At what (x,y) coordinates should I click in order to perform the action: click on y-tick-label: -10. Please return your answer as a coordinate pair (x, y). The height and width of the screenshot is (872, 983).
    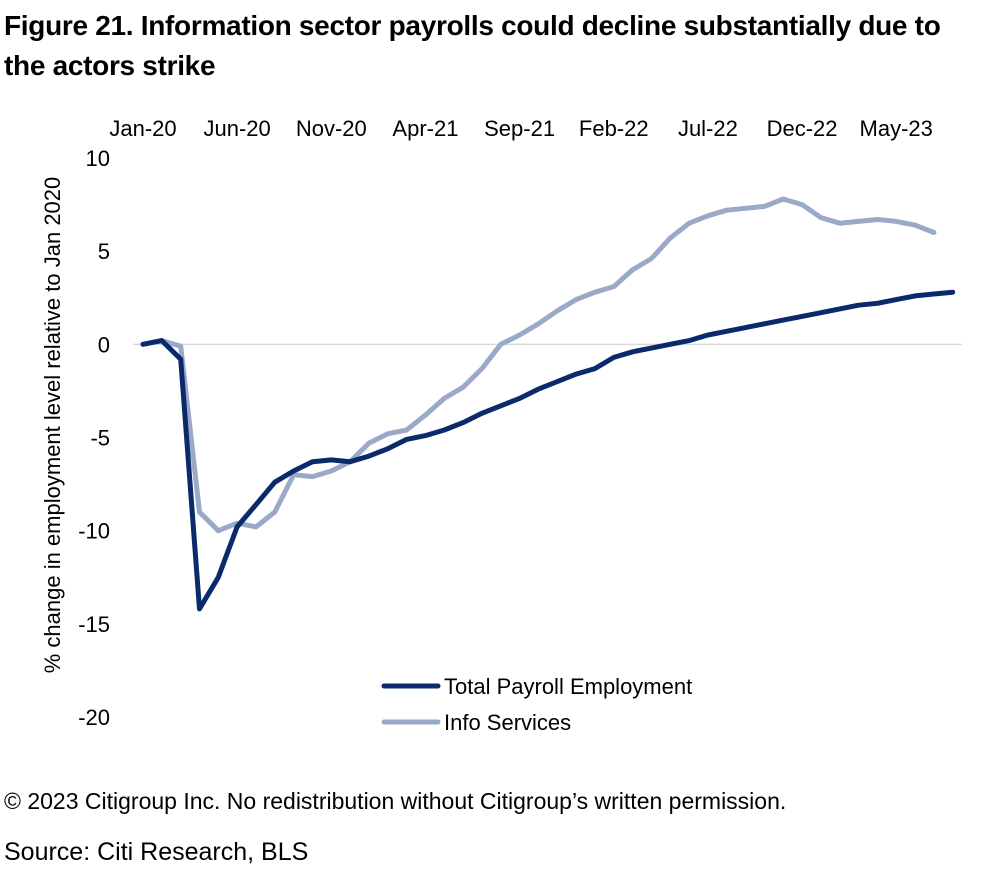
    Looking at the image, I should click on (94, 531).